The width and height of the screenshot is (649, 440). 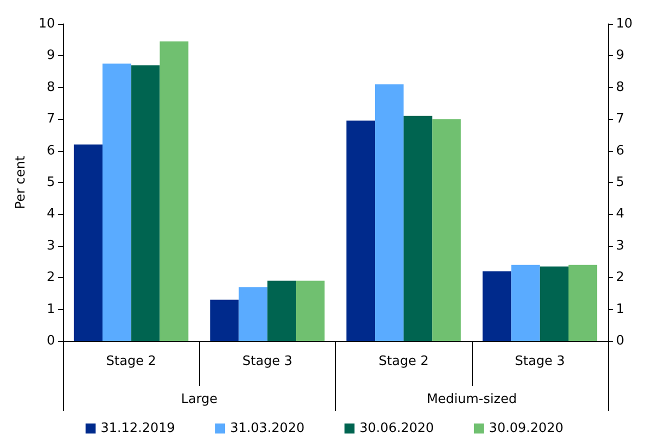 What do you see at coordinates (50, 119) in the screenshot?
I see `y-tick-label: 7` at bounding box center [50, 119].